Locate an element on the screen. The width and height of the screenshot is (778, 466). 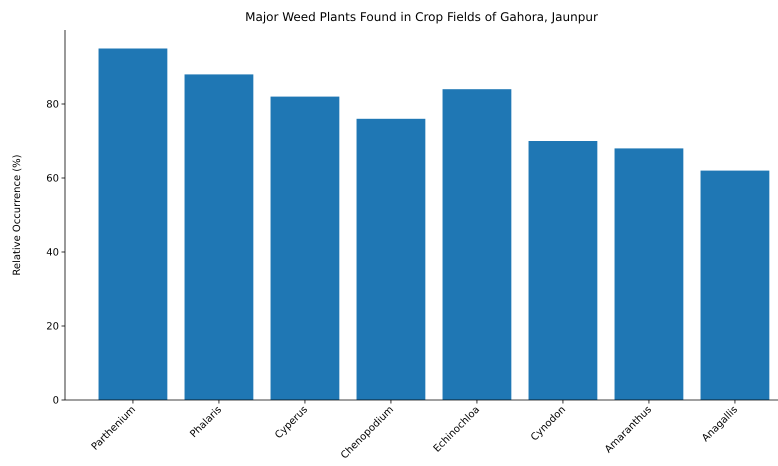
y-tick-label: 80 is located at coordinates (52, 105).